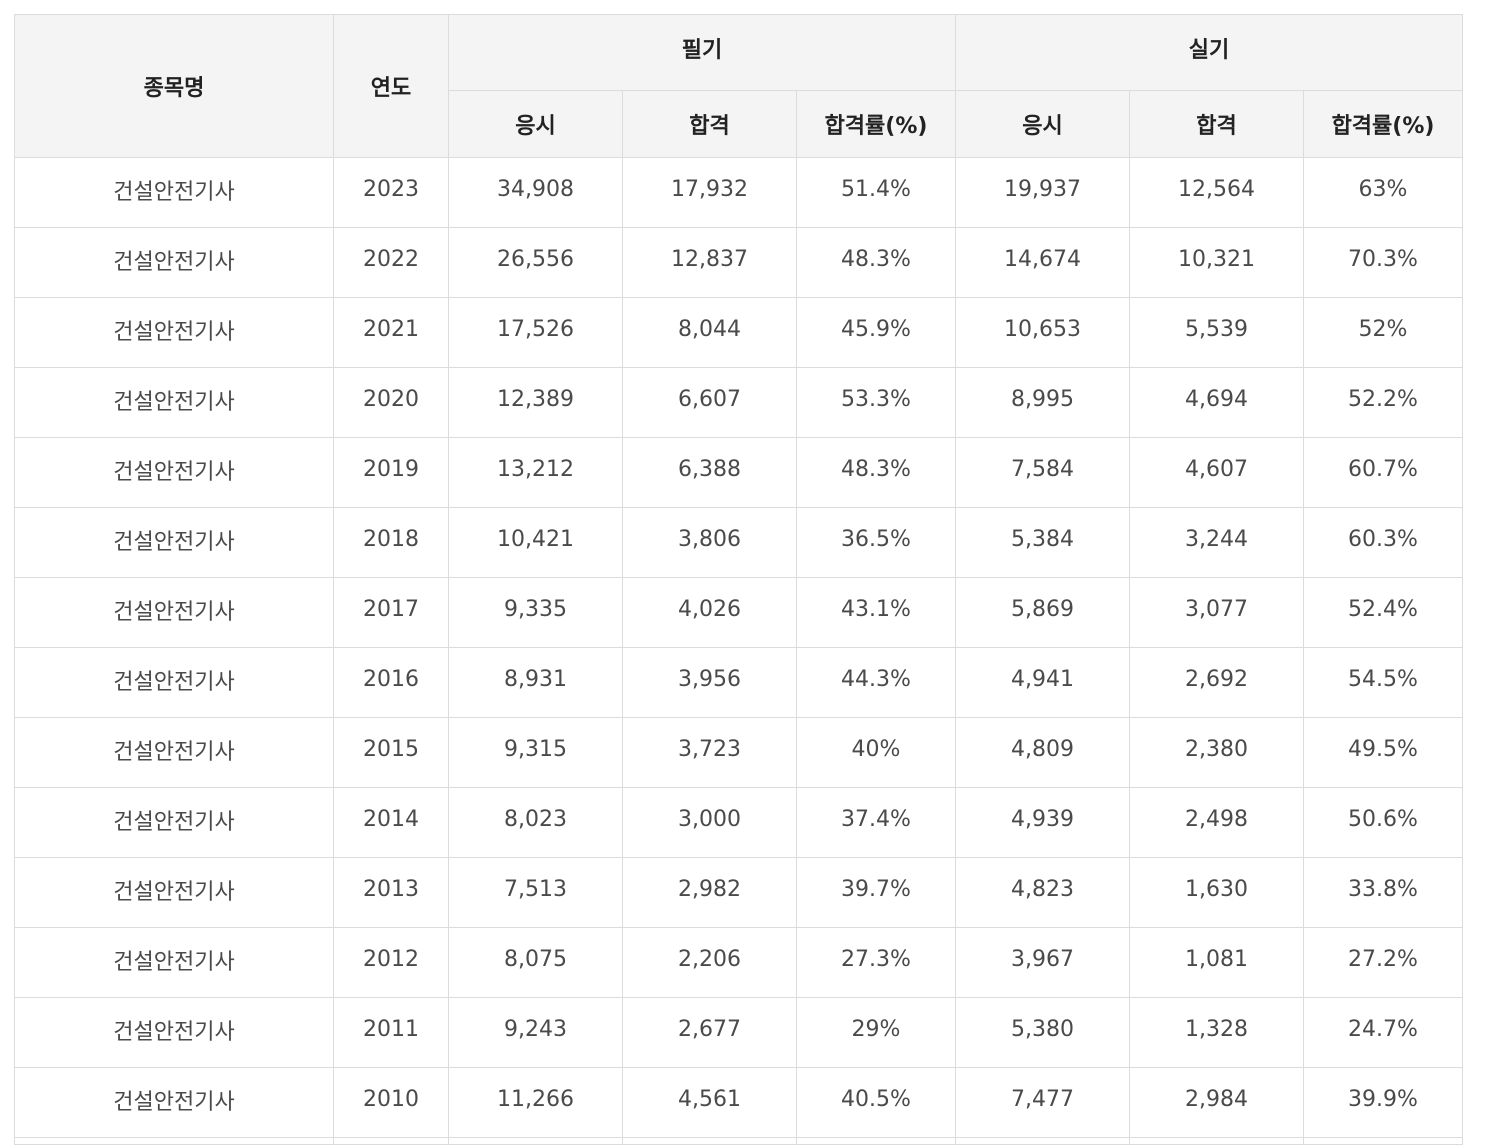 The image size is (1488, 1145). Describe the element at coordinates (1042, 262) in the screenshot. I see `cell-practical-apply: 14,674` at that location.